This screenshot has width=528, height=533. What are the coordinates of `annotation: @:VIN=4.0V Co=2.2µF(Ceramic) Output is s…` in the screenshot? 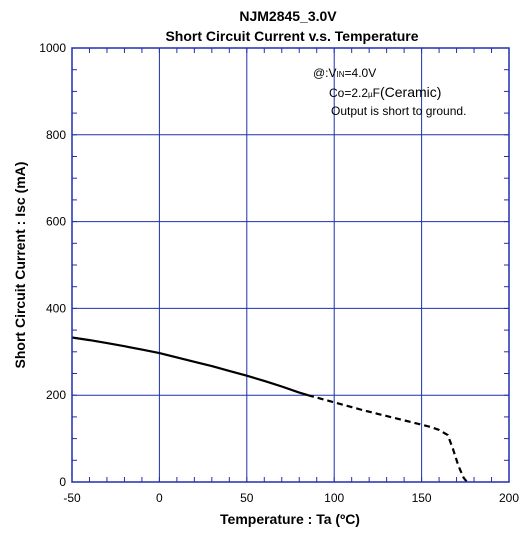 It's located at (389, 92).